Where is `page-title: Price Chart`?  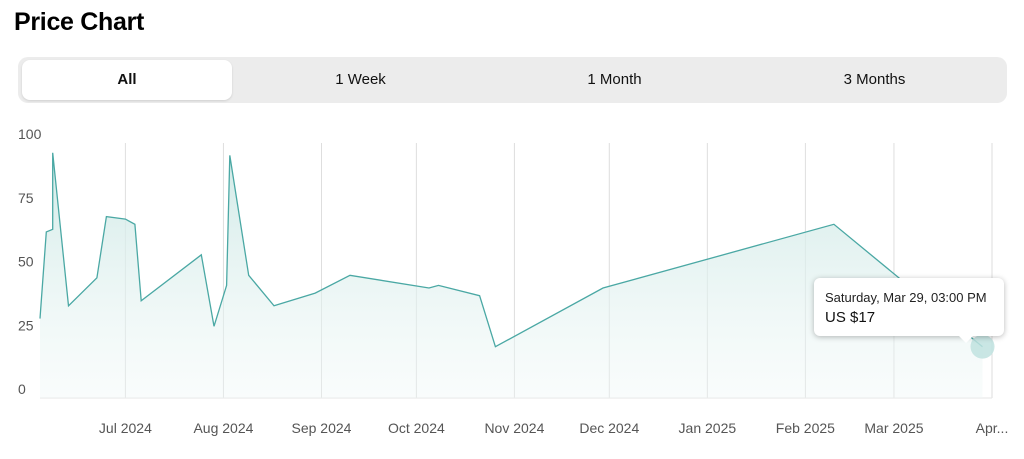
page-title: Price Chart is located at coordinates (79, 22).